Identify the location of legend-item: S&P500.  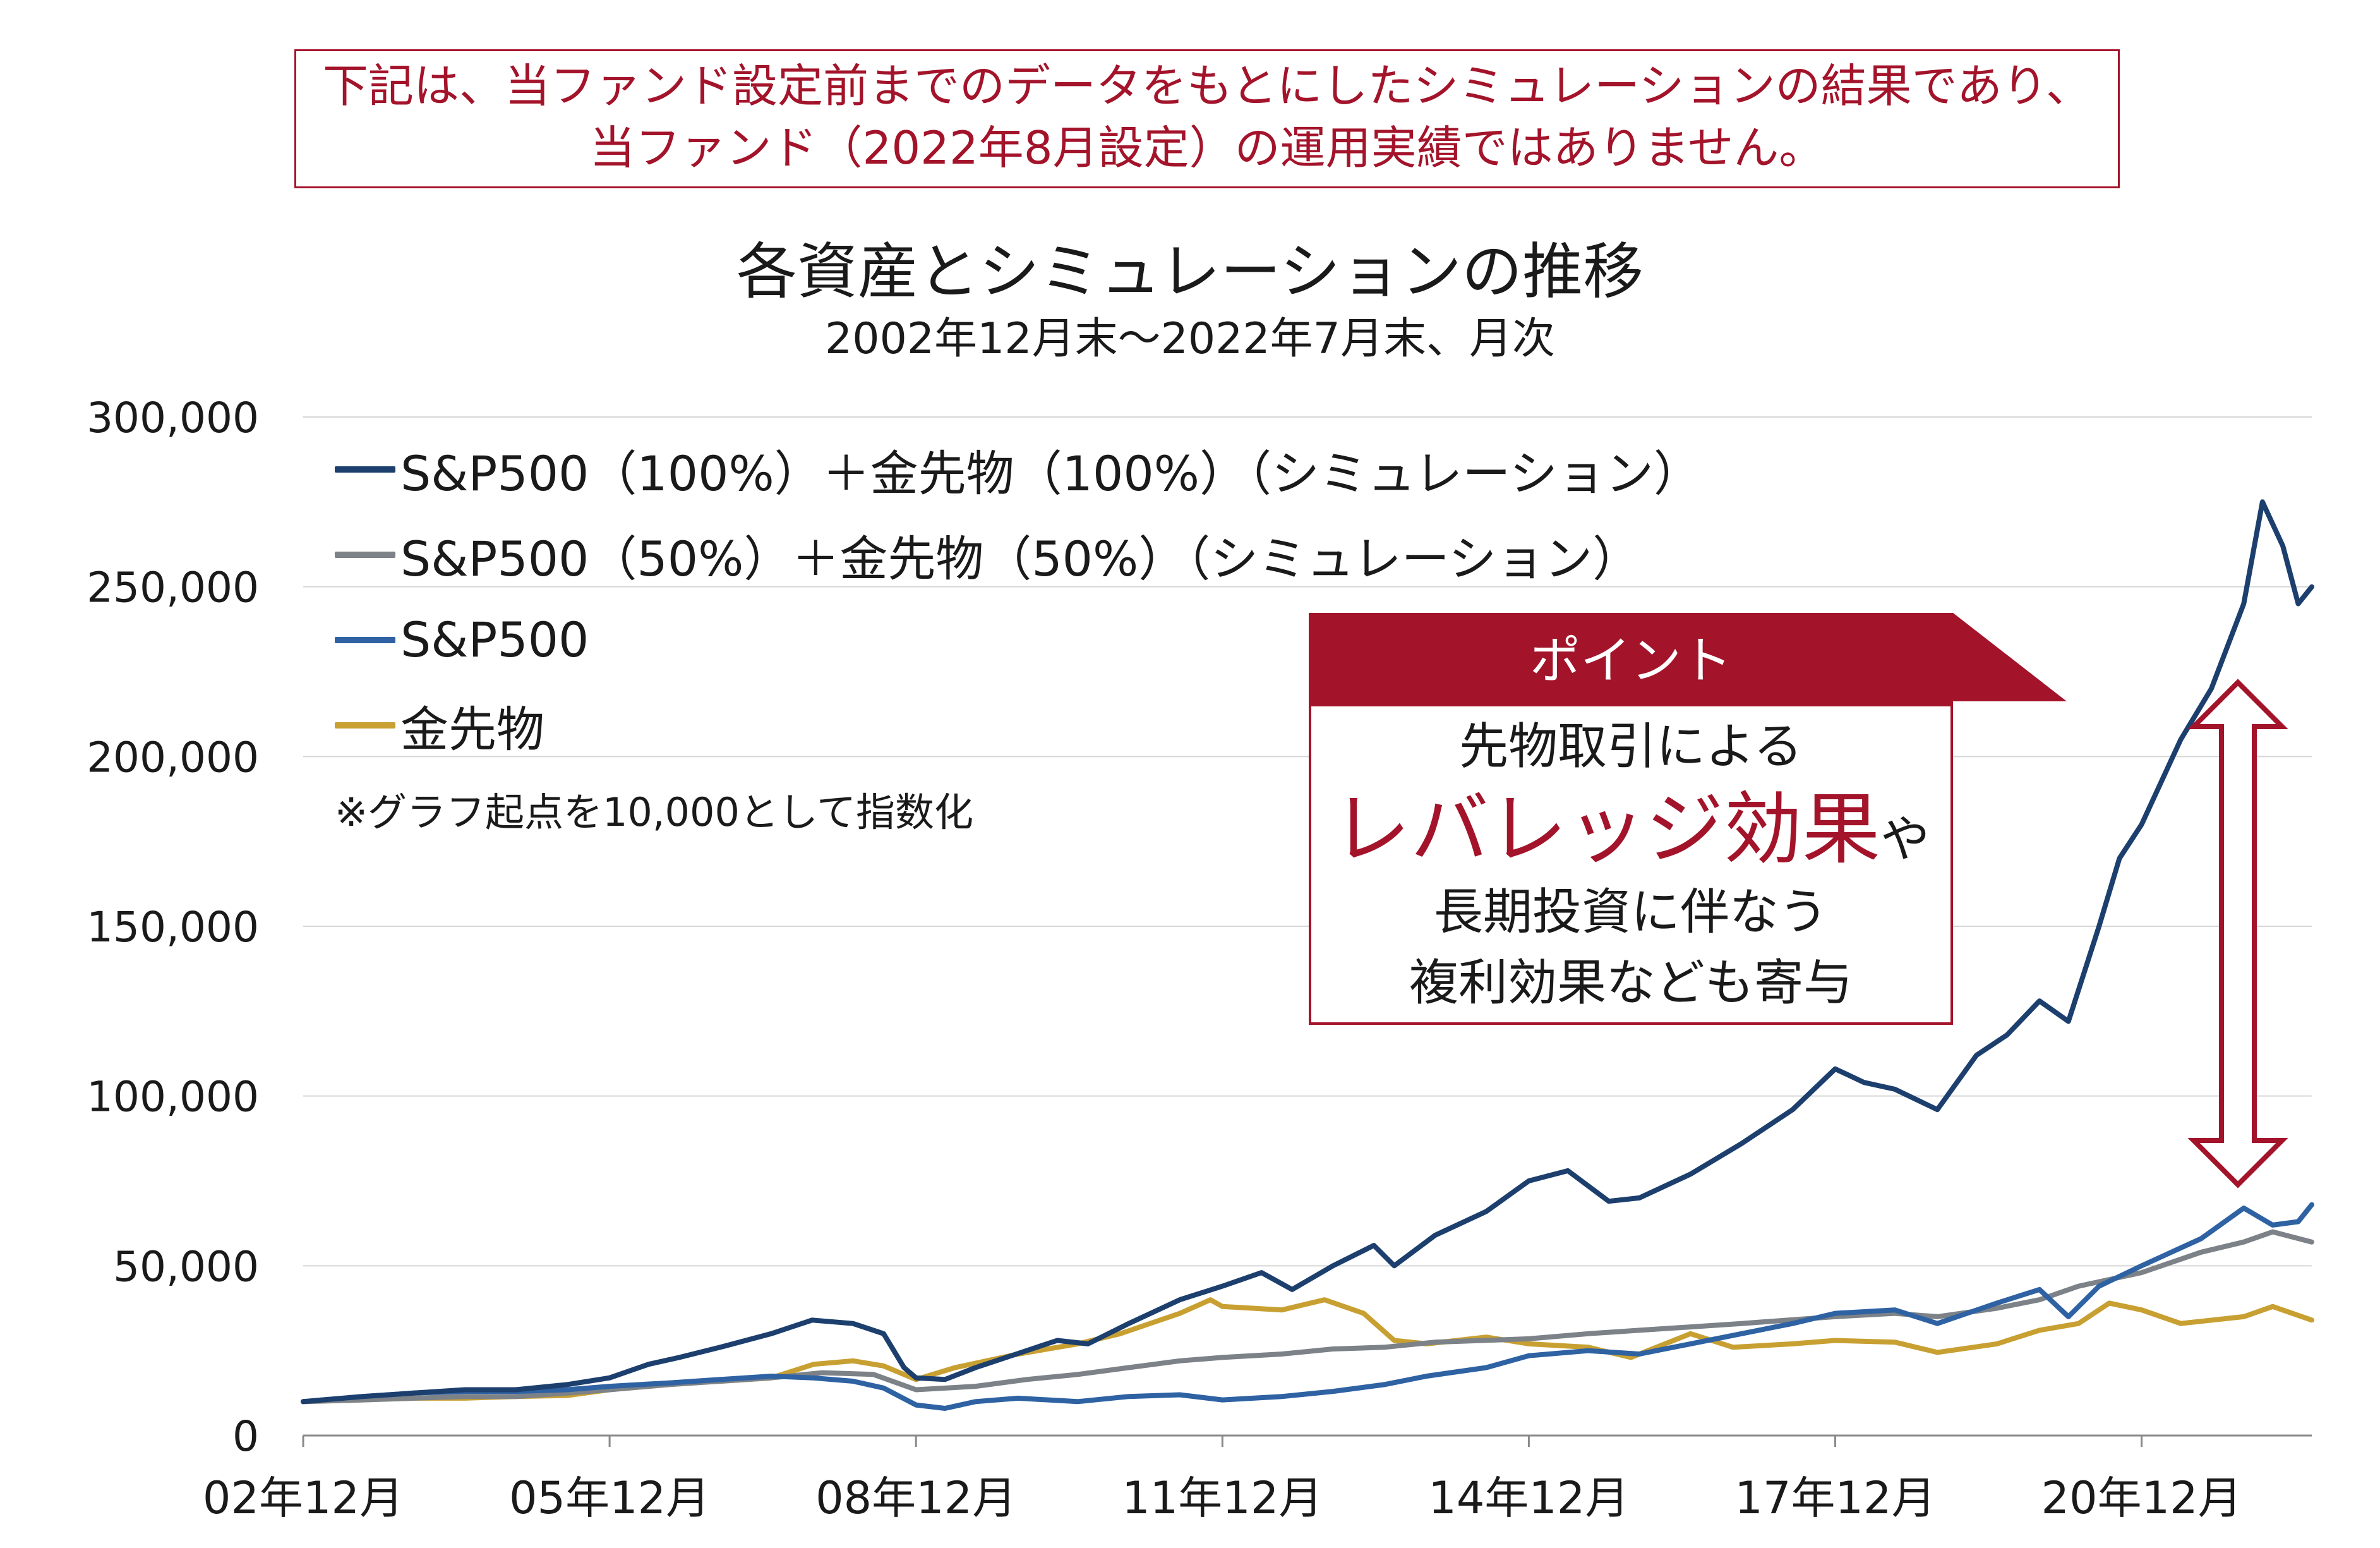
(1018, 639).